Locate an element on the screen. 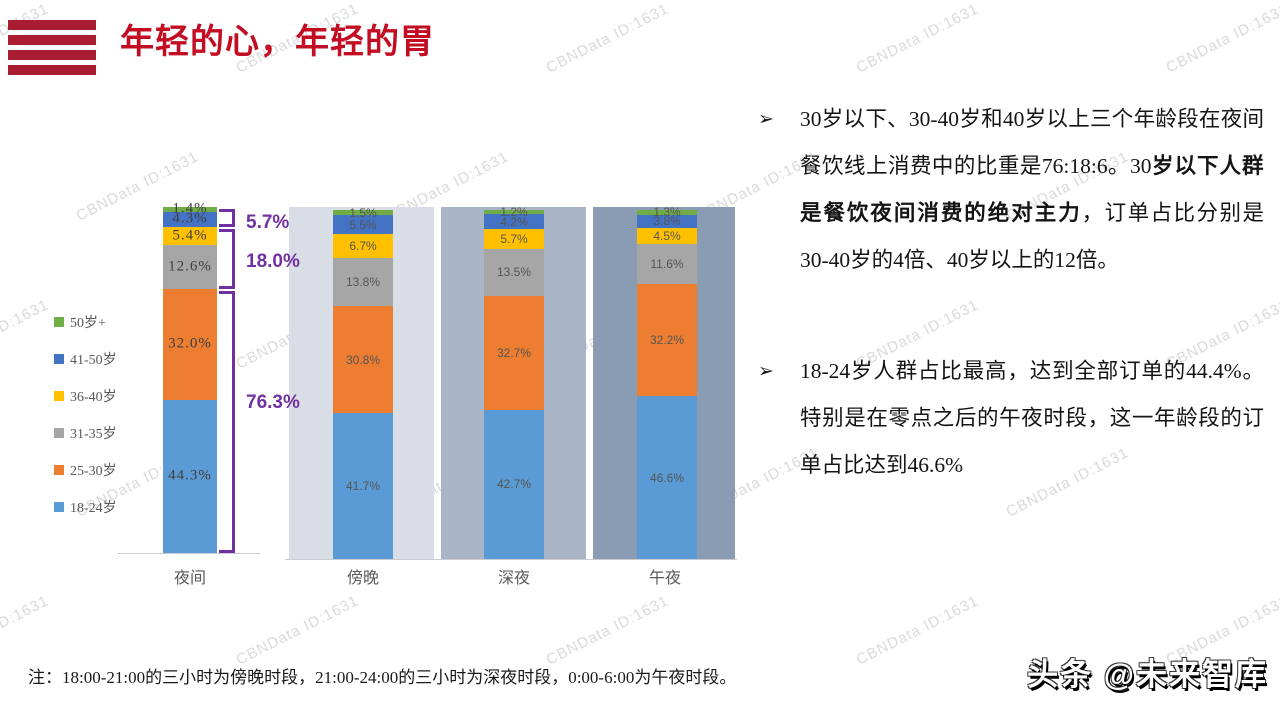  legend-item: 41-50岁 is located at coordinates (85, 358).